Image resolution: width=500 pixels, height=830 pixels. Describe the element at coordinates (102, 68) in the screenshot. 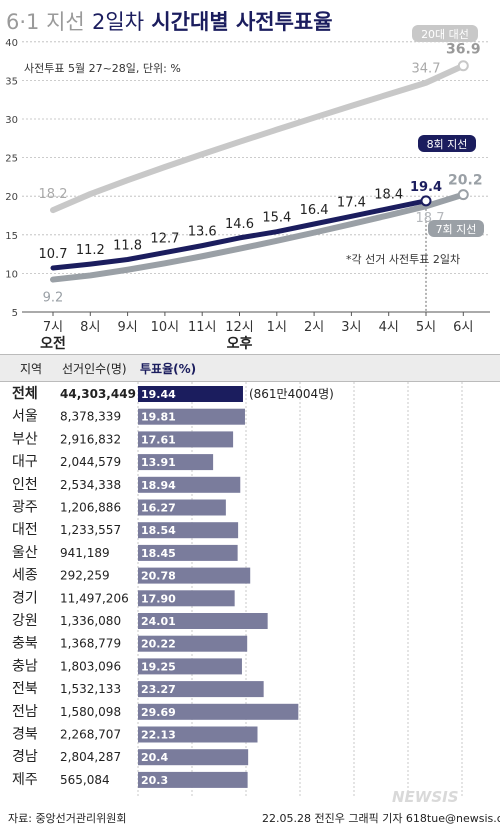

I see `chart-subtitle: 사전투표 5월 27~28일, 단위: %` at that location.